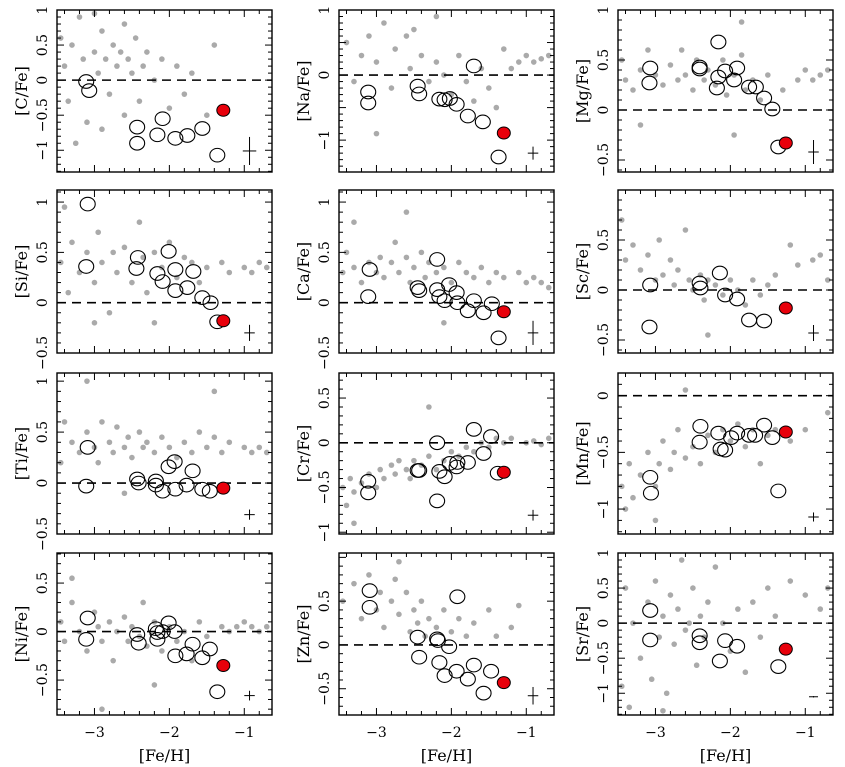 The height and width of the screenshot is (767, 845). I want to click on y-tick-label: 1, so click(604, 553).